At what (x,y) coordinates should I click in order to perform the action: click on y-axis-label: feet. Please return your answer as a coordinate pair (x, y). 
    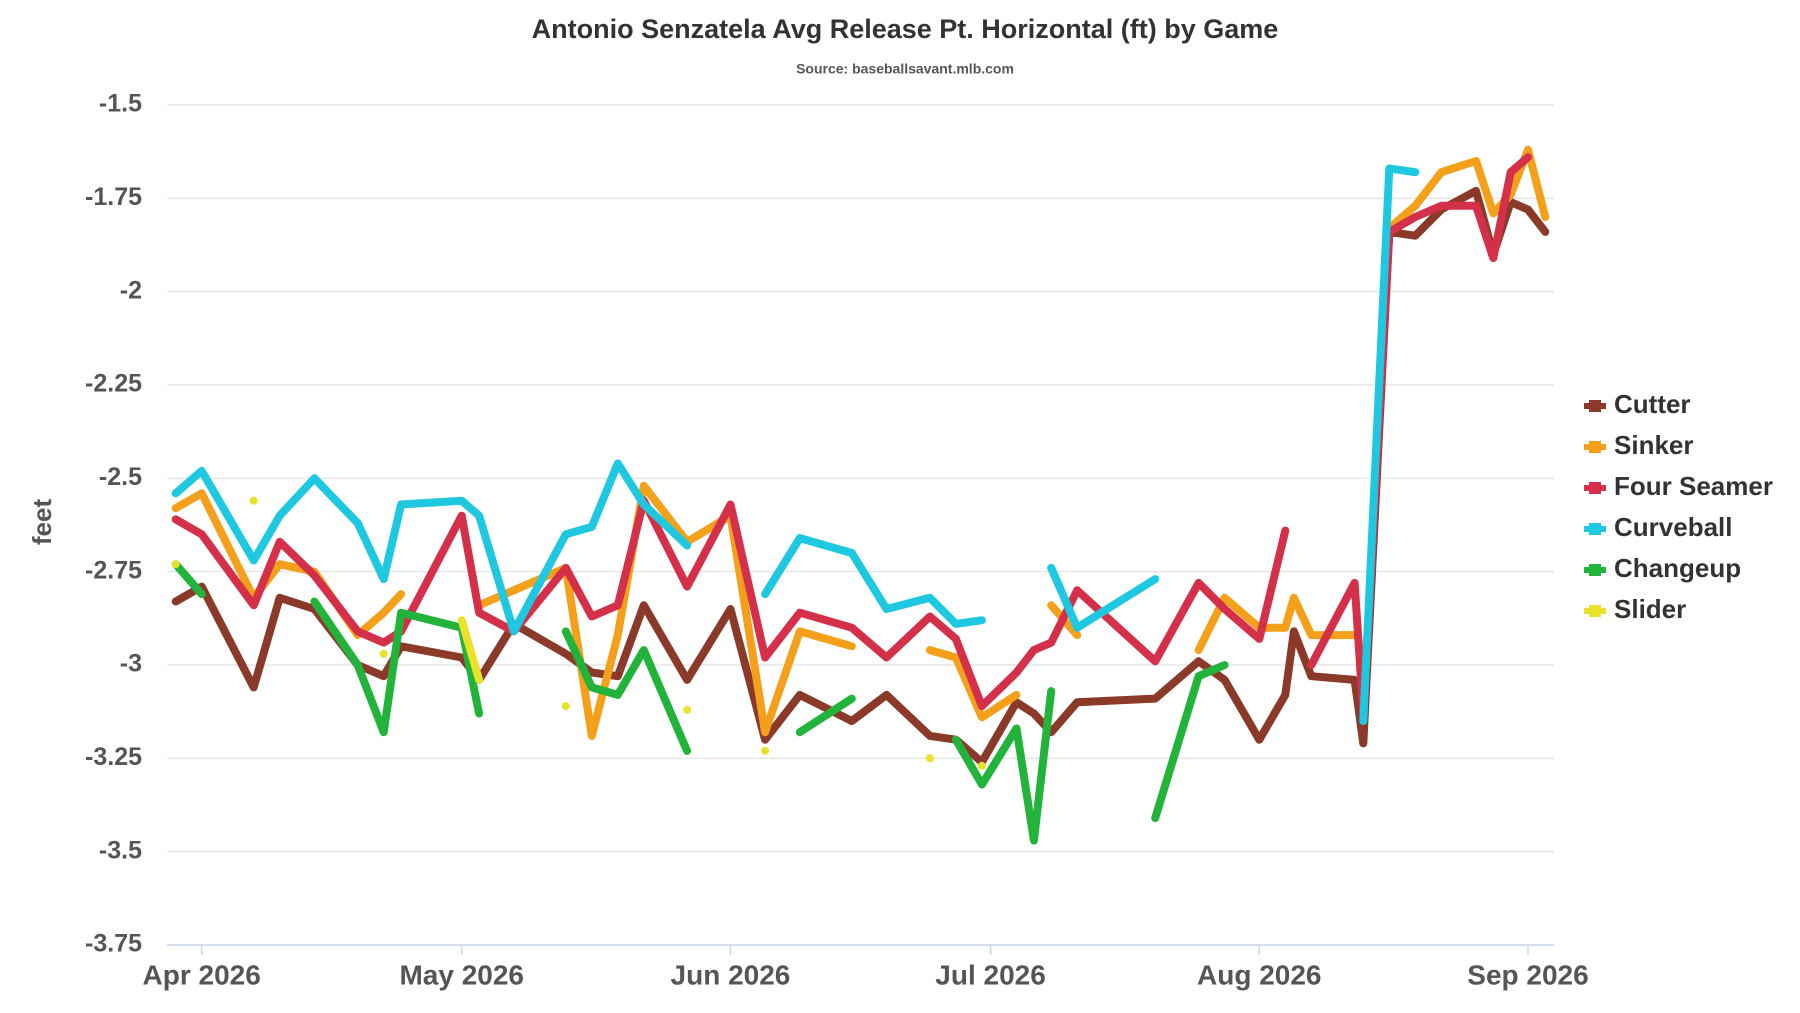
    Looking at the image, I should click on (42, 522).